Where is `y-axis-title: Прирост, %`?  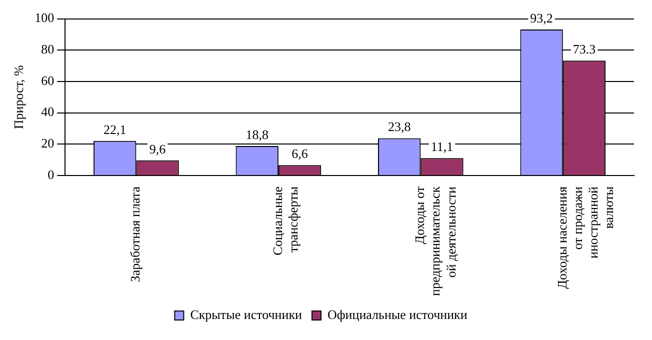
y-axis-title: Прирост, % is located at coordinates (18, 97).